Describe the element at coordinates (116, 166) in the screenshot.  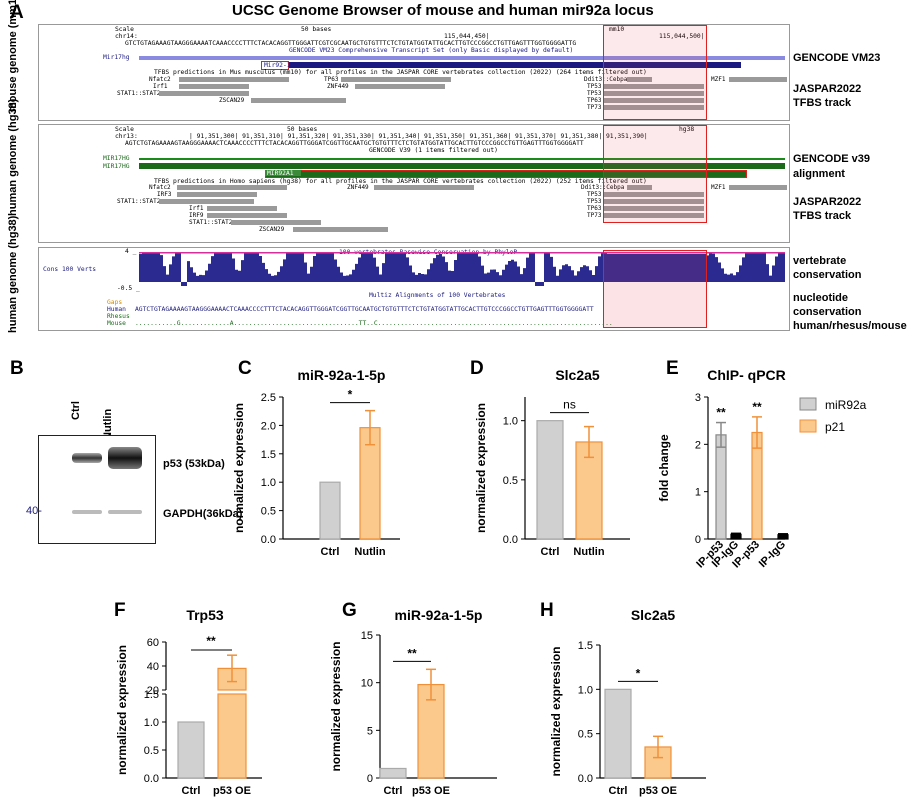
I see `human-mir17hg-label-2: MIR17HG` at that location.